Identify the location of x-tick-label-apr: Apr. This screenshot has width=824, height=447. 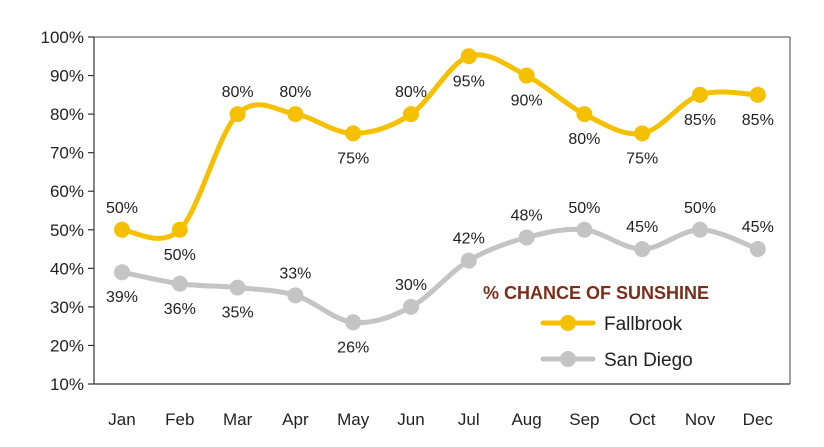
(295, 419).